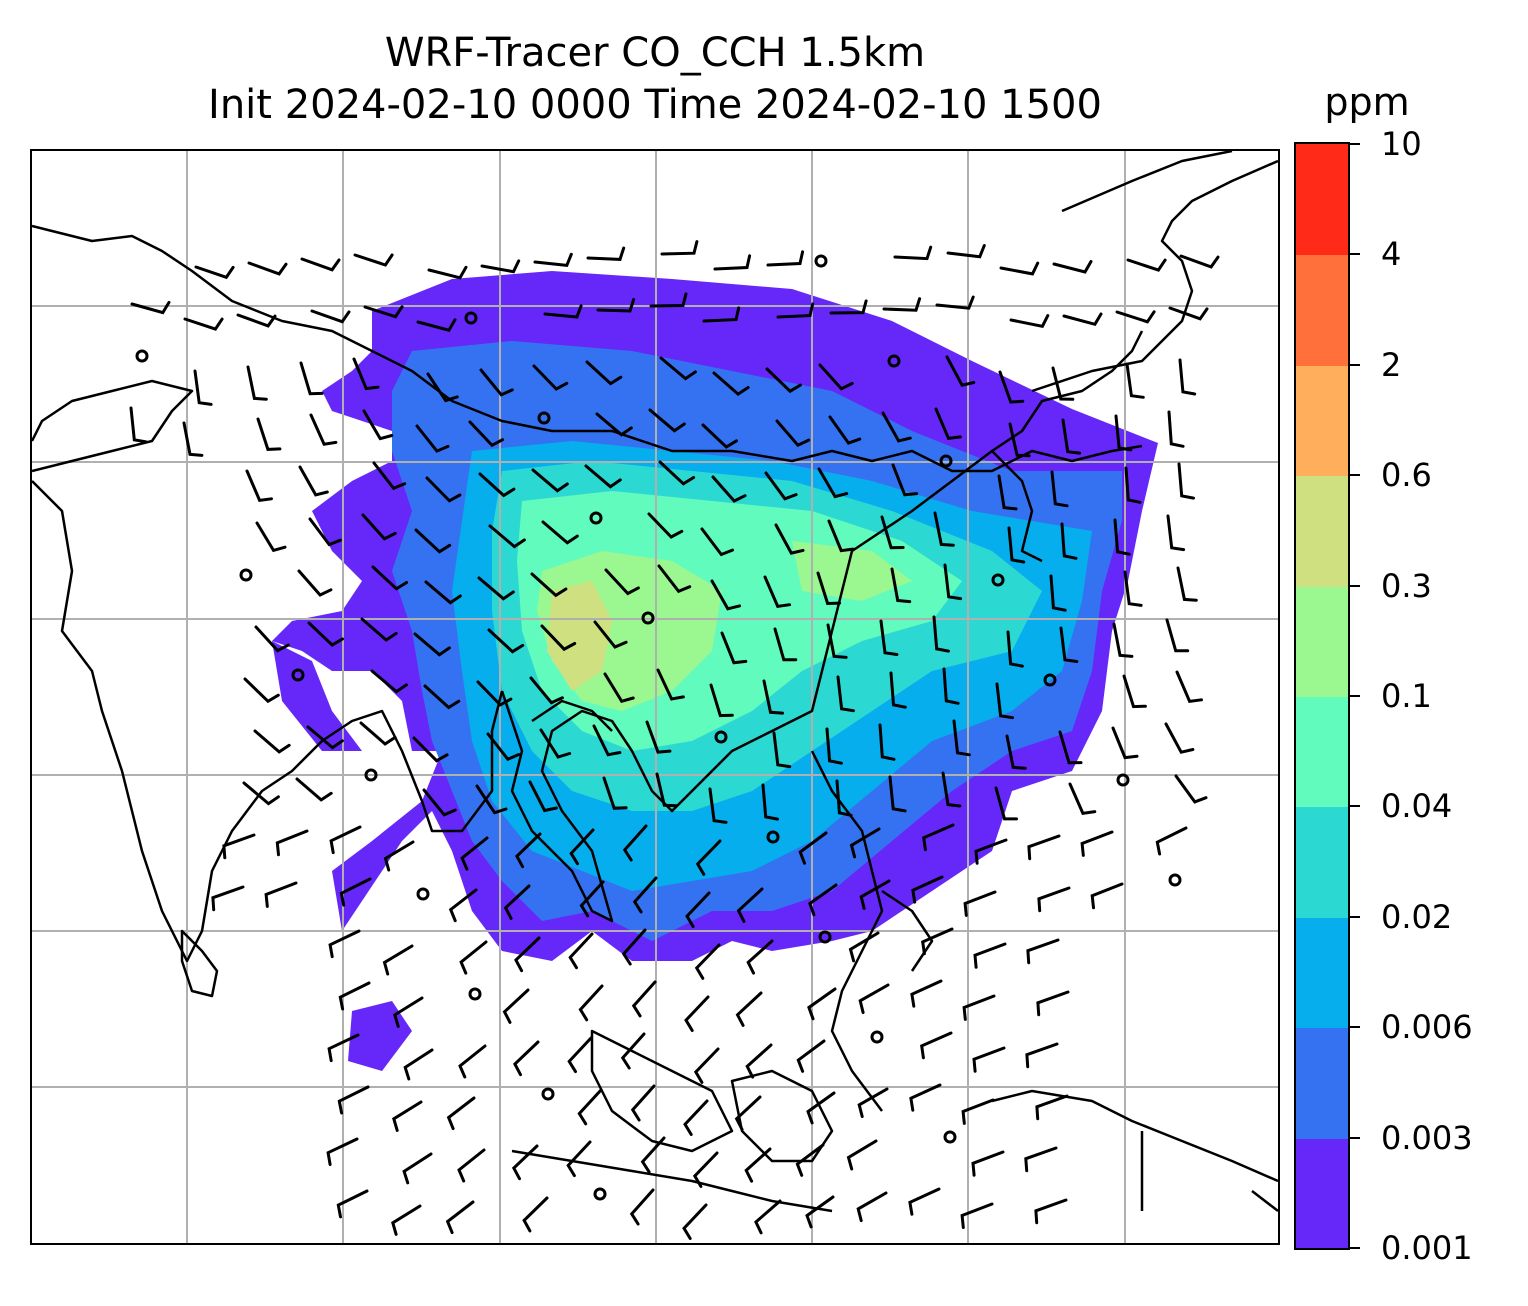  I want to click on colorbar, so click(1322, 696).